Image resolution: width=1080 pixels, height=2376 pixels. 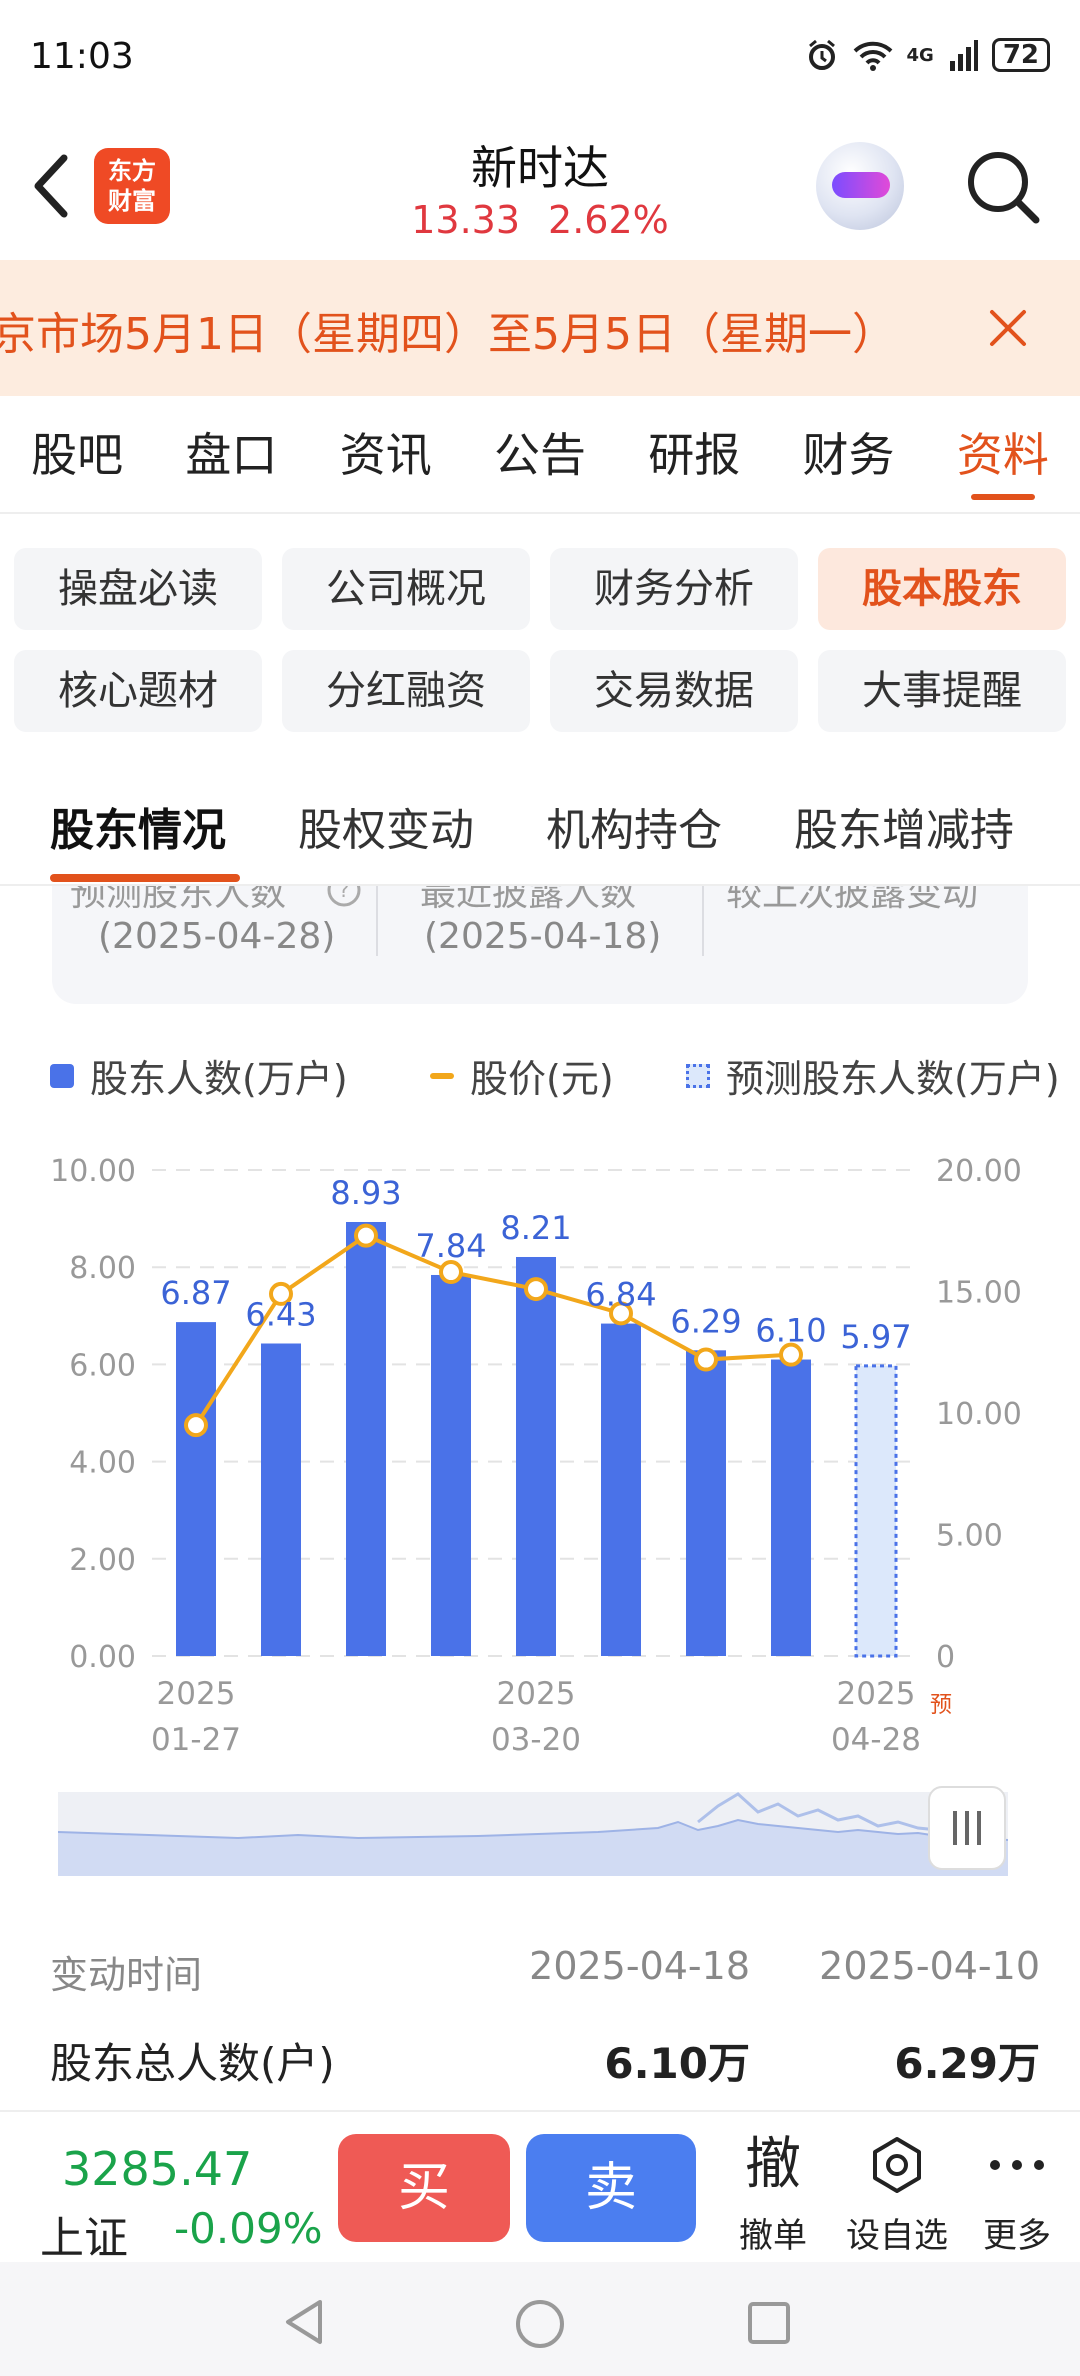 What do you see at coordinates (860, 186) in the screenshot?
I see `assistant-robot-icon` at bounding box center [860, 186].